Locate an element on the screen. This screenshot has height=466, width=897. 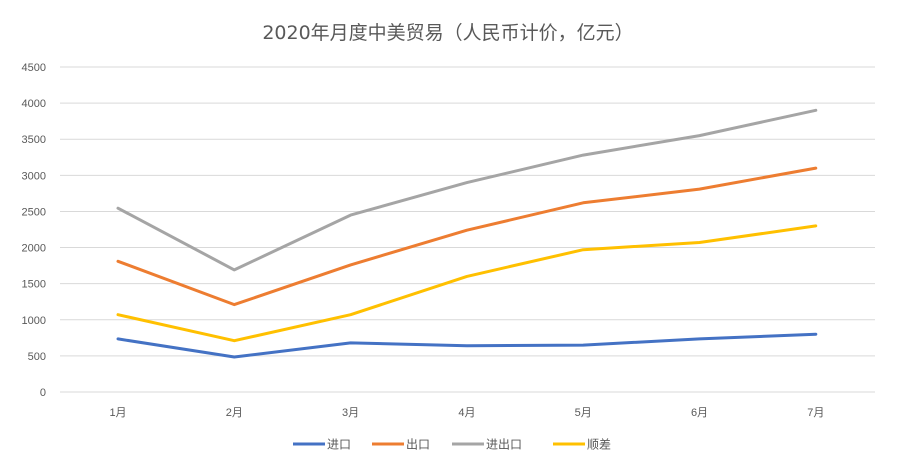
legend-item: 顺差 is located at coordinates (582, 445).